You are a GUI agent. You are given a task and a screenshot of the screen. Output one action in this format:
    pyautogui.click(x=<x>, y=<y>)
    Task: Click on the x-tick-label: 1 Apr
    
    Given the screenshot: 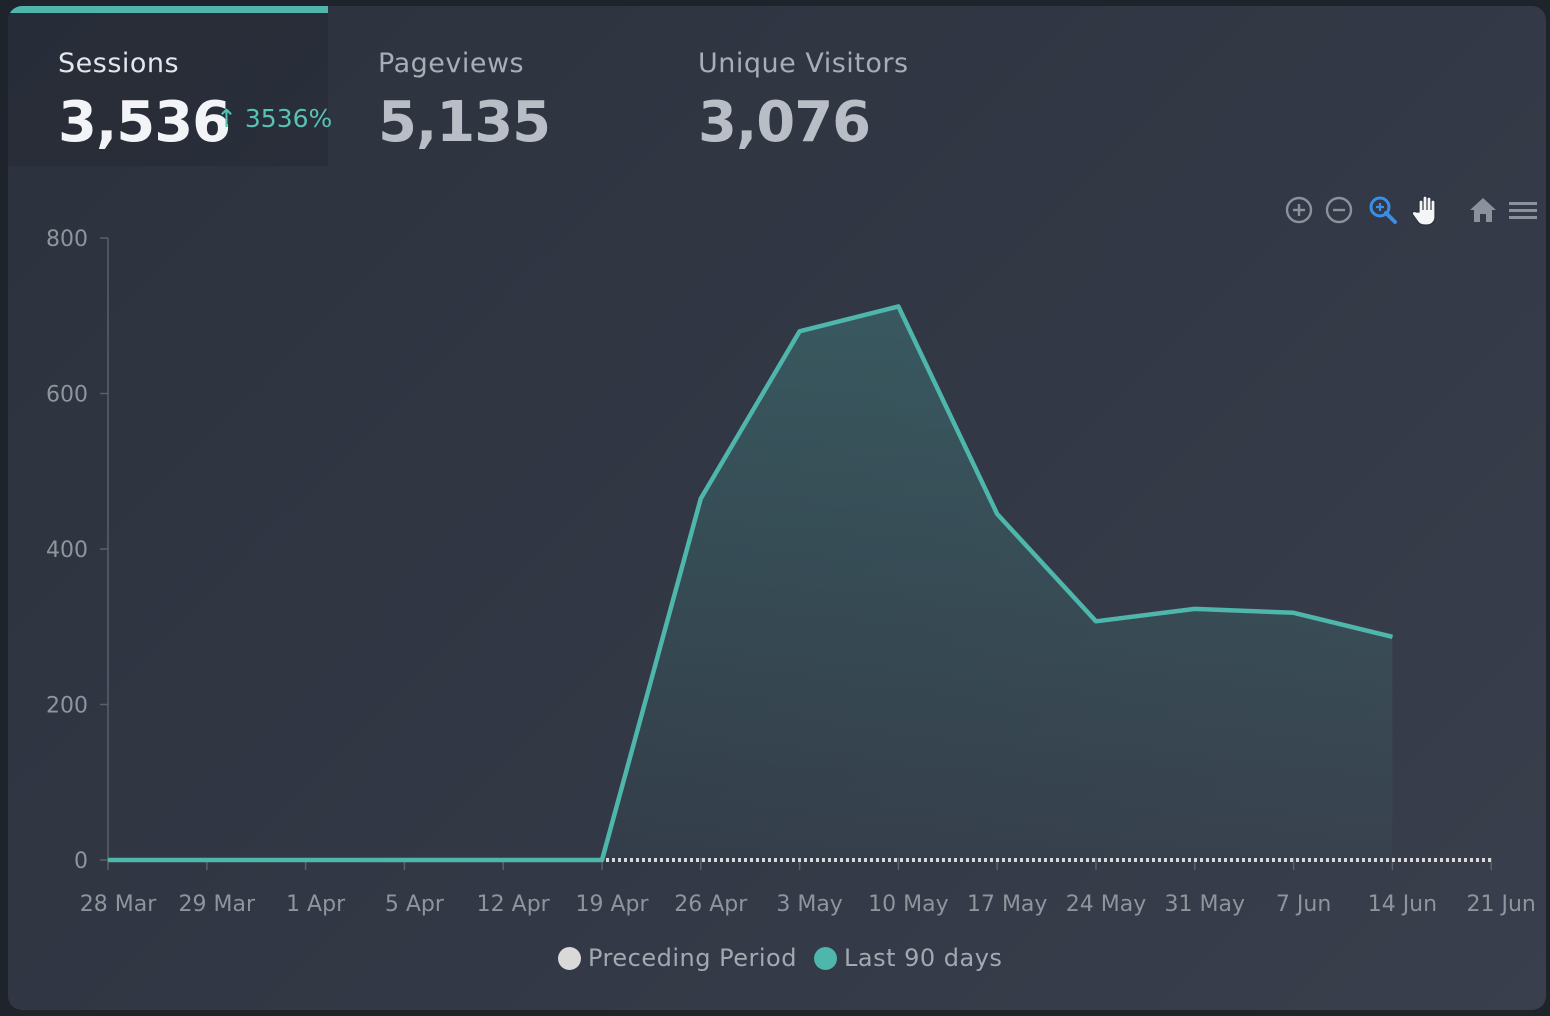 What is the action you would take?
    pyautogui.click(x=316, y=904)
    